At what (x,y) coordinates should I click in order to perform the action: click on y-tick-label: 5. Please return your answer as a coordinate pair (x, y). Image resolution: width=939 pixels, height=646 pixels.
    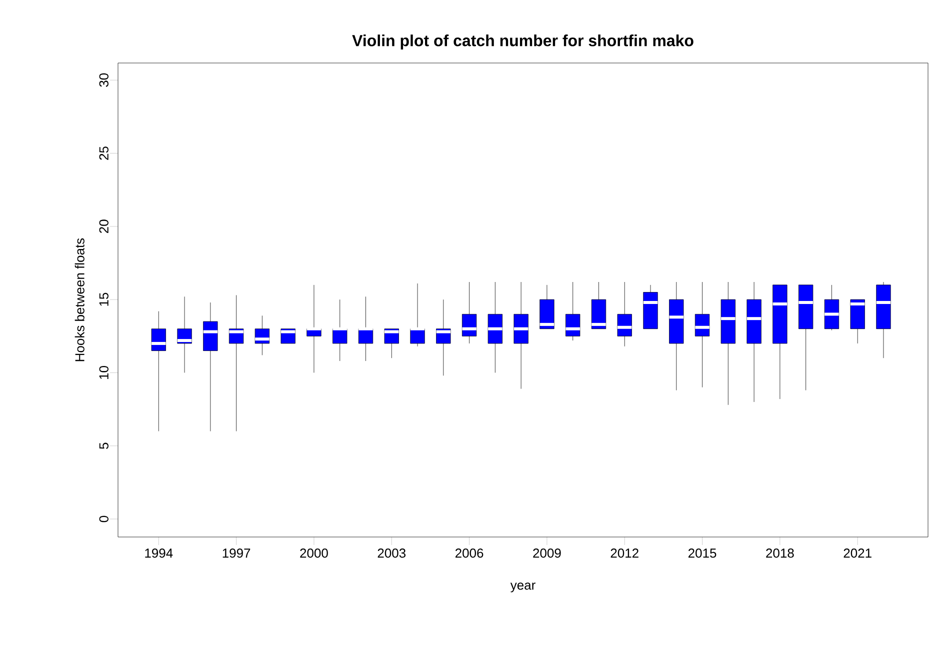
    Looking at the image, I should click on (103, 445).